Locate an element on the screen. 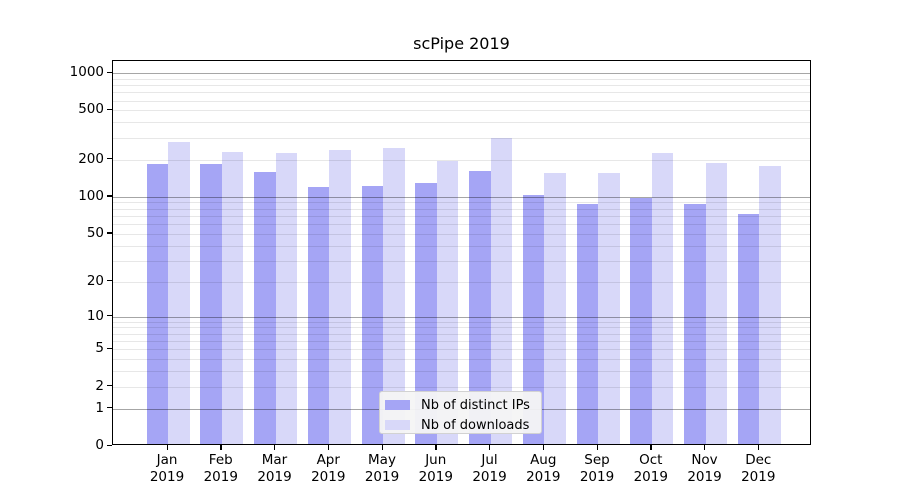 This screenshot has width=900, height=500. x-tick-label-aug: Aug 2019 is located at coordinates (543, 468).